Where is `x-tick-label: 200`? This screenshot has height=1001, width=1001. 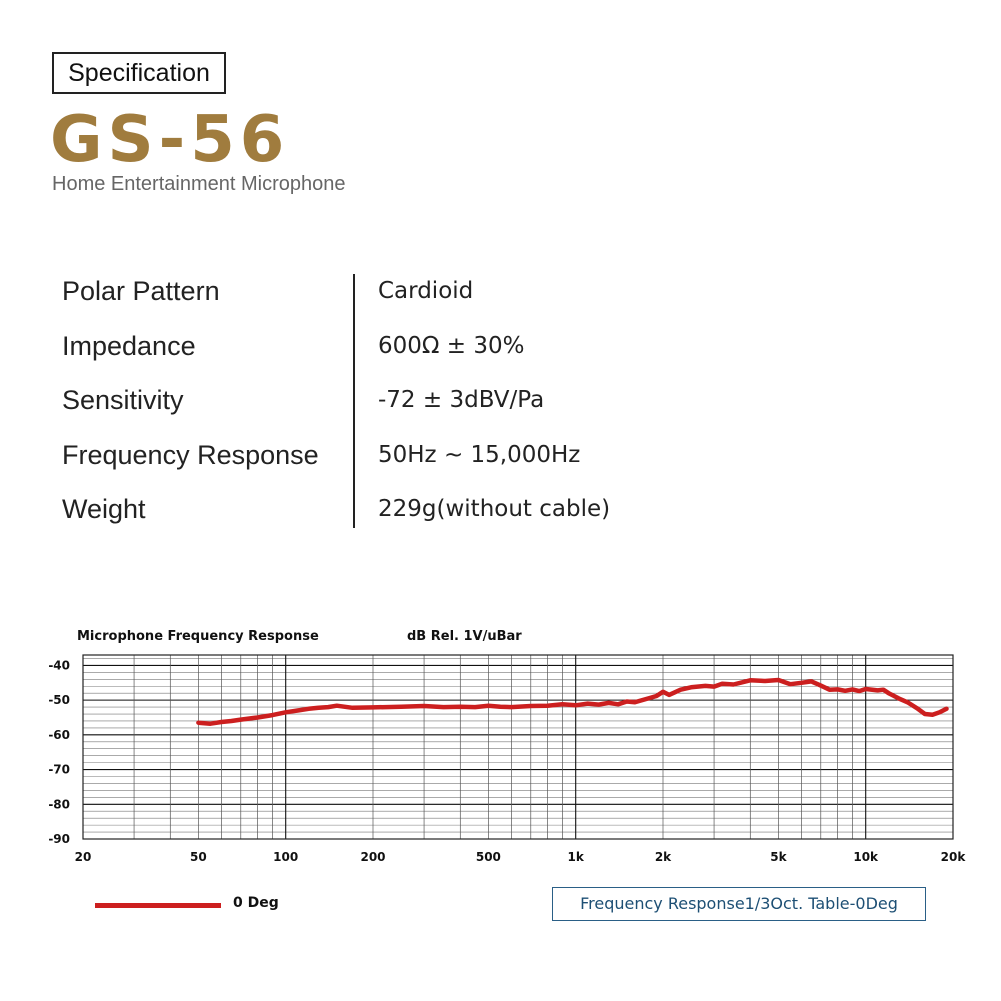 x-tick-label: 200 is located at coordinates (372, 857).